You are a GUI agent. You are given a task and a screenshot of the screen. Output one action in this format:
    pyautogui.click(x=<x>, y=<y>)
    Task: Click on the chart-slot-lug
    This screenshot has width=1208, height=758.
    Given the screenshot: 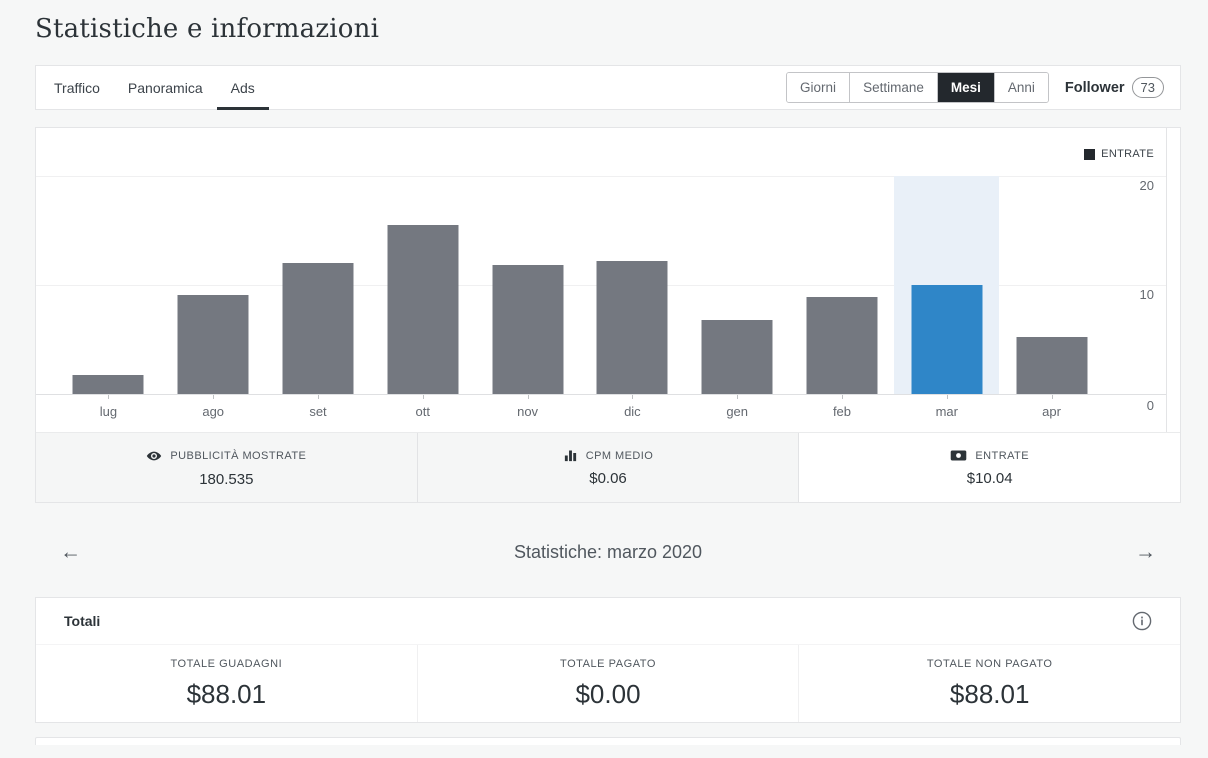 What is the action you would take?
    pyautogui.click(x=108, y=285)
    